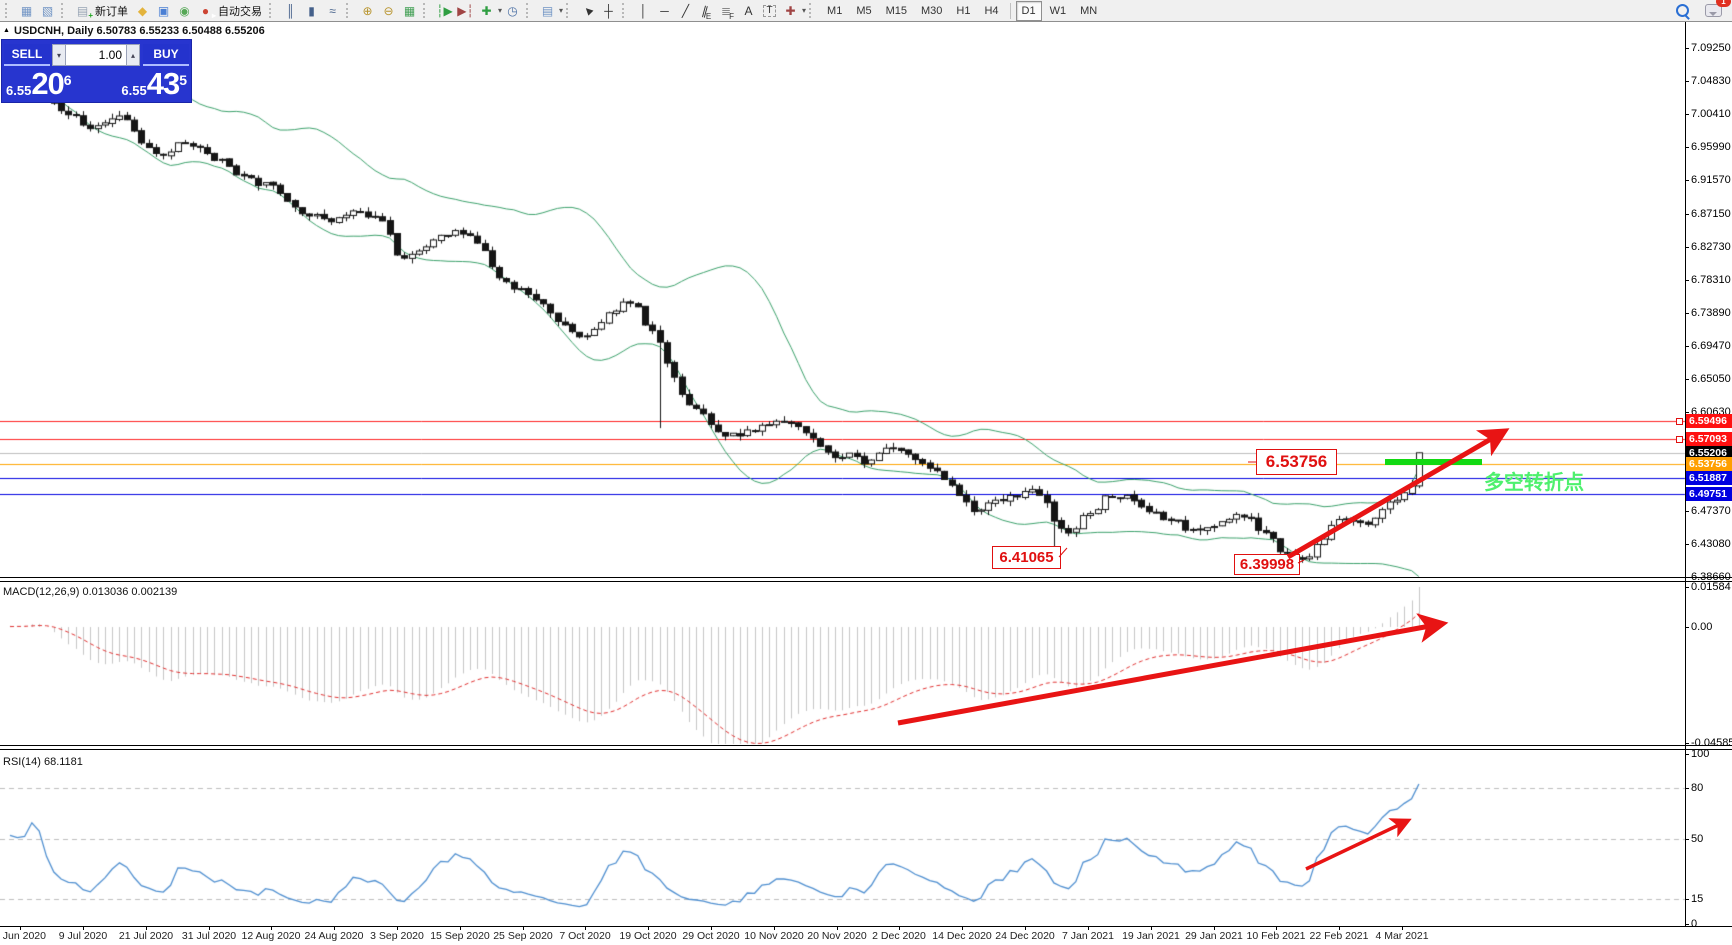  Describe the element at coordinates (896, 10) in the screenshot. I see `timeframe-m15: M15` at that location.